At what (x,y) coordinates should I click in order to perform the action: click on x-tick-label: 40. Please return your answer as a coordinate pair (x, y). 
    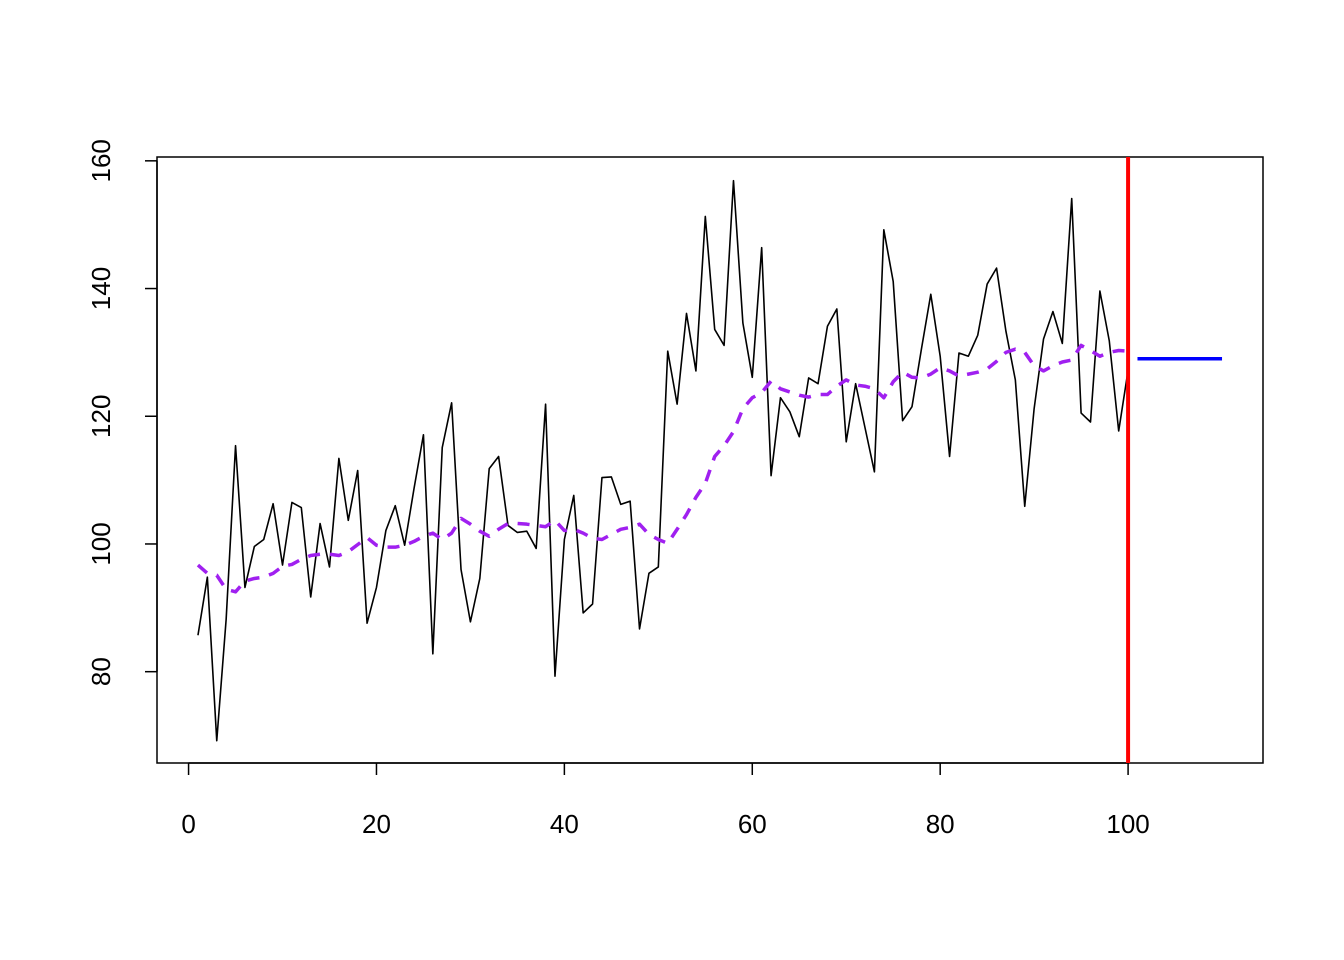
    Looking at the image, I should click on (564, 824).